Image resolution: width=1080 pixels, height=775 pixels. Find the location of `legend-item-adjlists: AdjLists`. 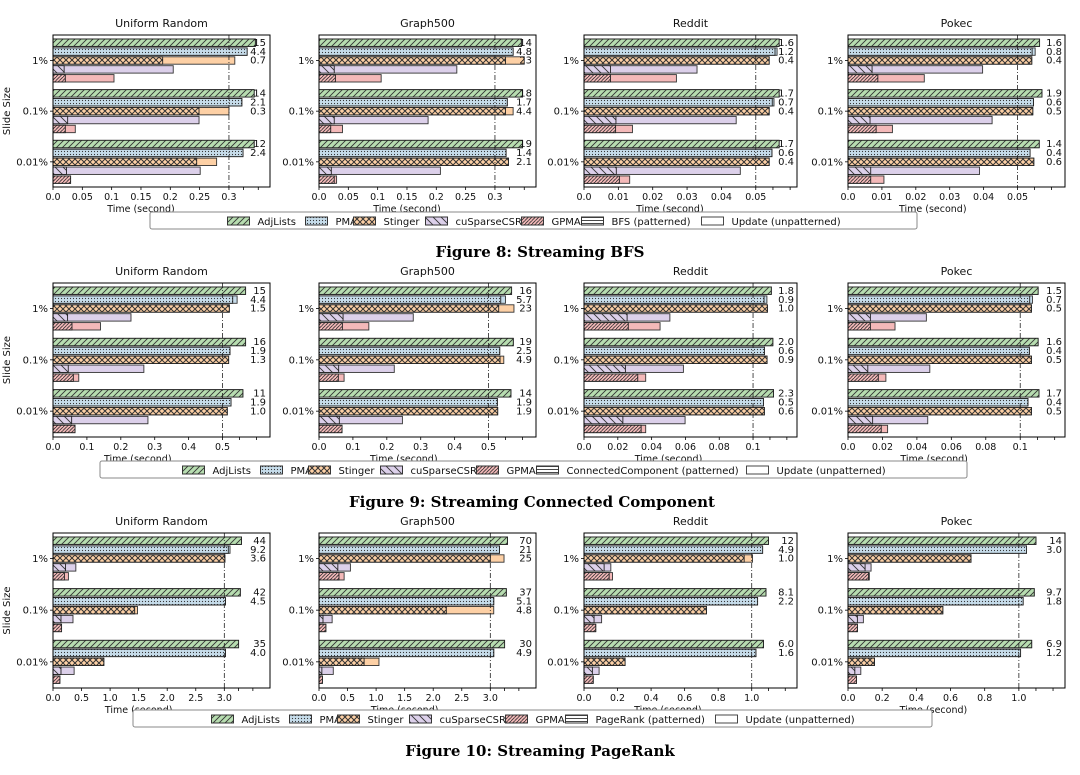

legend-item-adjlists: AdjLists is located at coordinates (216, 471).